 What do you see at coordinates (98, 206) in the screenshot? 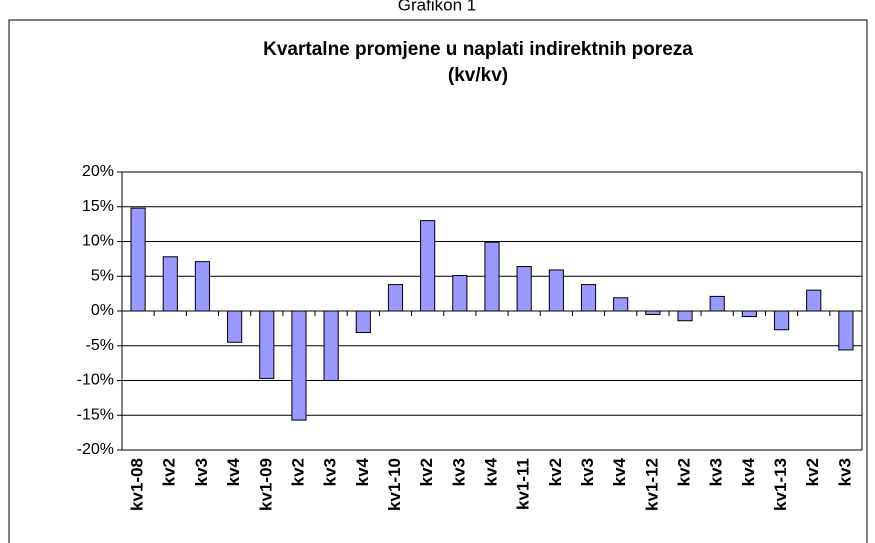
I see `y-tick-label: 15%` at bounding box center [98, 206].